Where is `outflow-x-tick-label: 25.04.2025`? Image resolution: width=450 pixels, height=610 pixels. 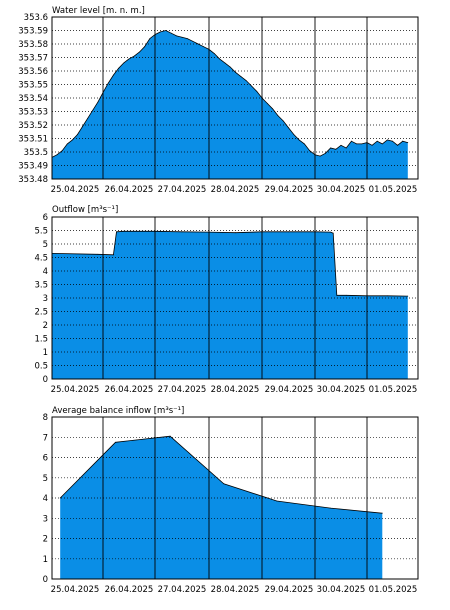
outflow-x-tick-label: 25.04.2025 is located at coordinates (75, 390).